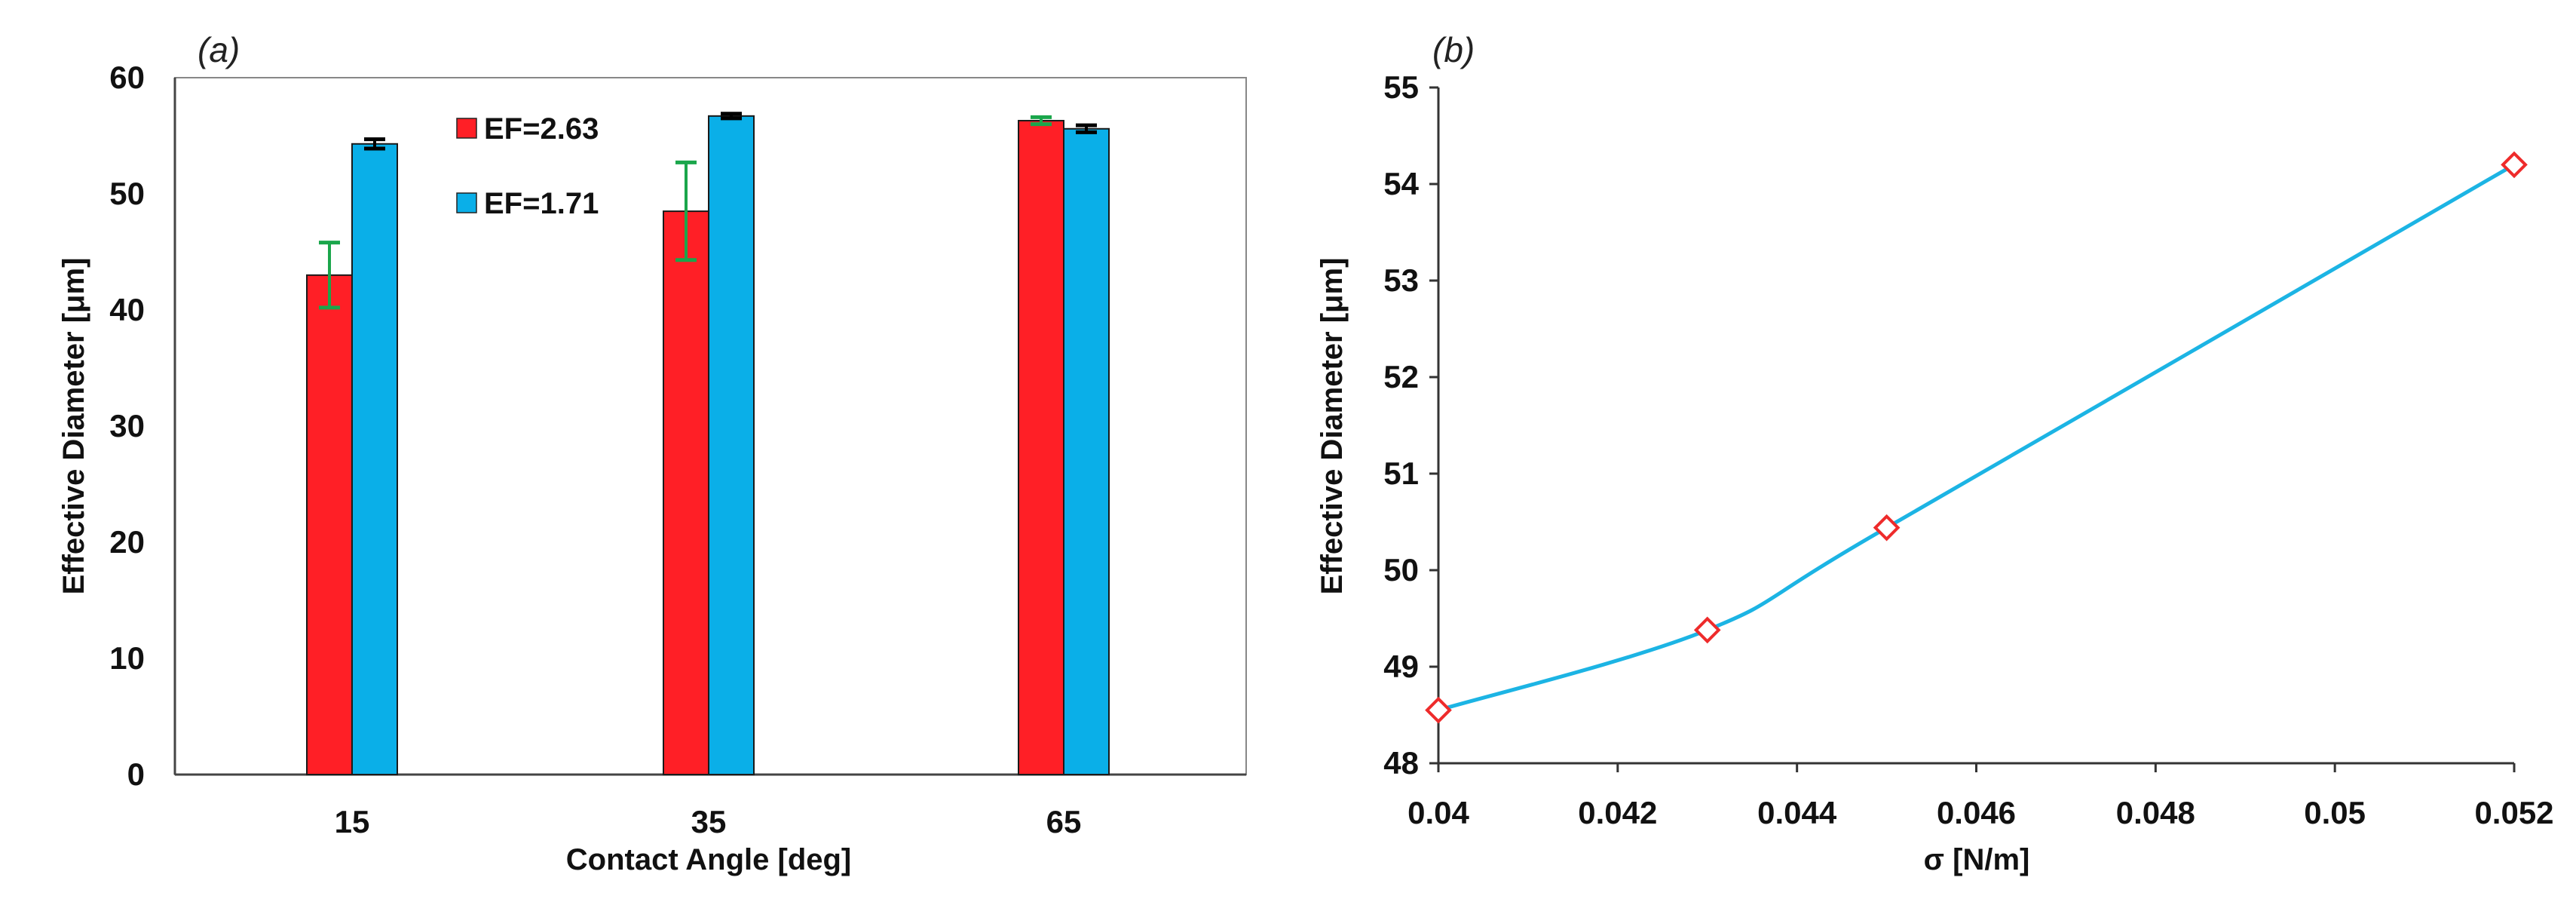 The height and width of the screenshot is (899, 2576). What do you see at coordinates (1976, 812) in the screenshot?
I see `x-tick-label: 0.046` at bounding box center [1976, 812].